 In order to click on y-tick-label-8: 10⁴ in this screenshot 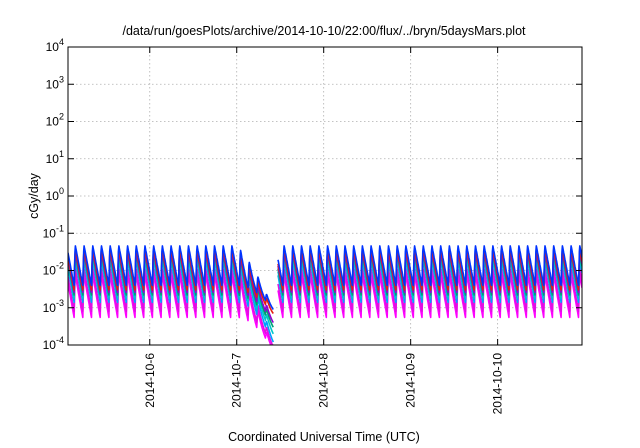, I will do `click(55, 45)`.